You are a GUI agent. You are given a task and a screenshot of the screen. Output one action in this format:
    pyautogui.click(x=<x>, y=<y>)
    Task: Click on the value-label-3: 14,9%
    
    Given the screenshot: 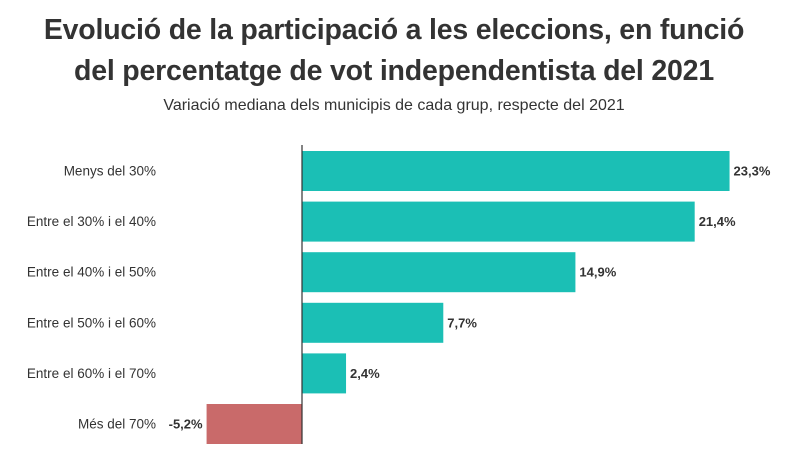 What is the action you would take?
    pyautogui.click(x=597, y=272)
    